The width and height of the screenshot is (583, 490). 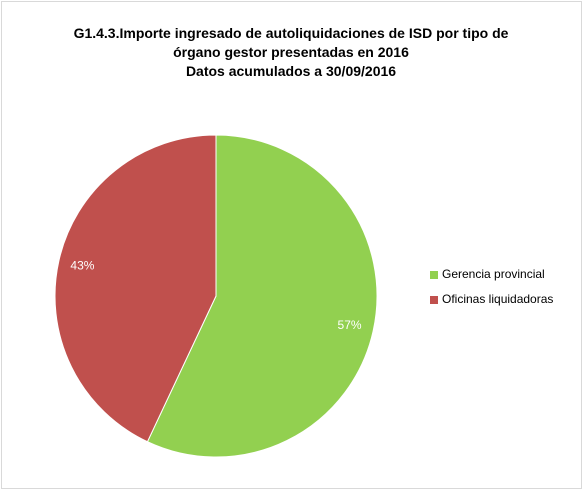 What do you see at coordinates (497, 299) in the screenshot?
I see `legend-label: Oficinas liquidadoras` at bounding box center [497, 299].